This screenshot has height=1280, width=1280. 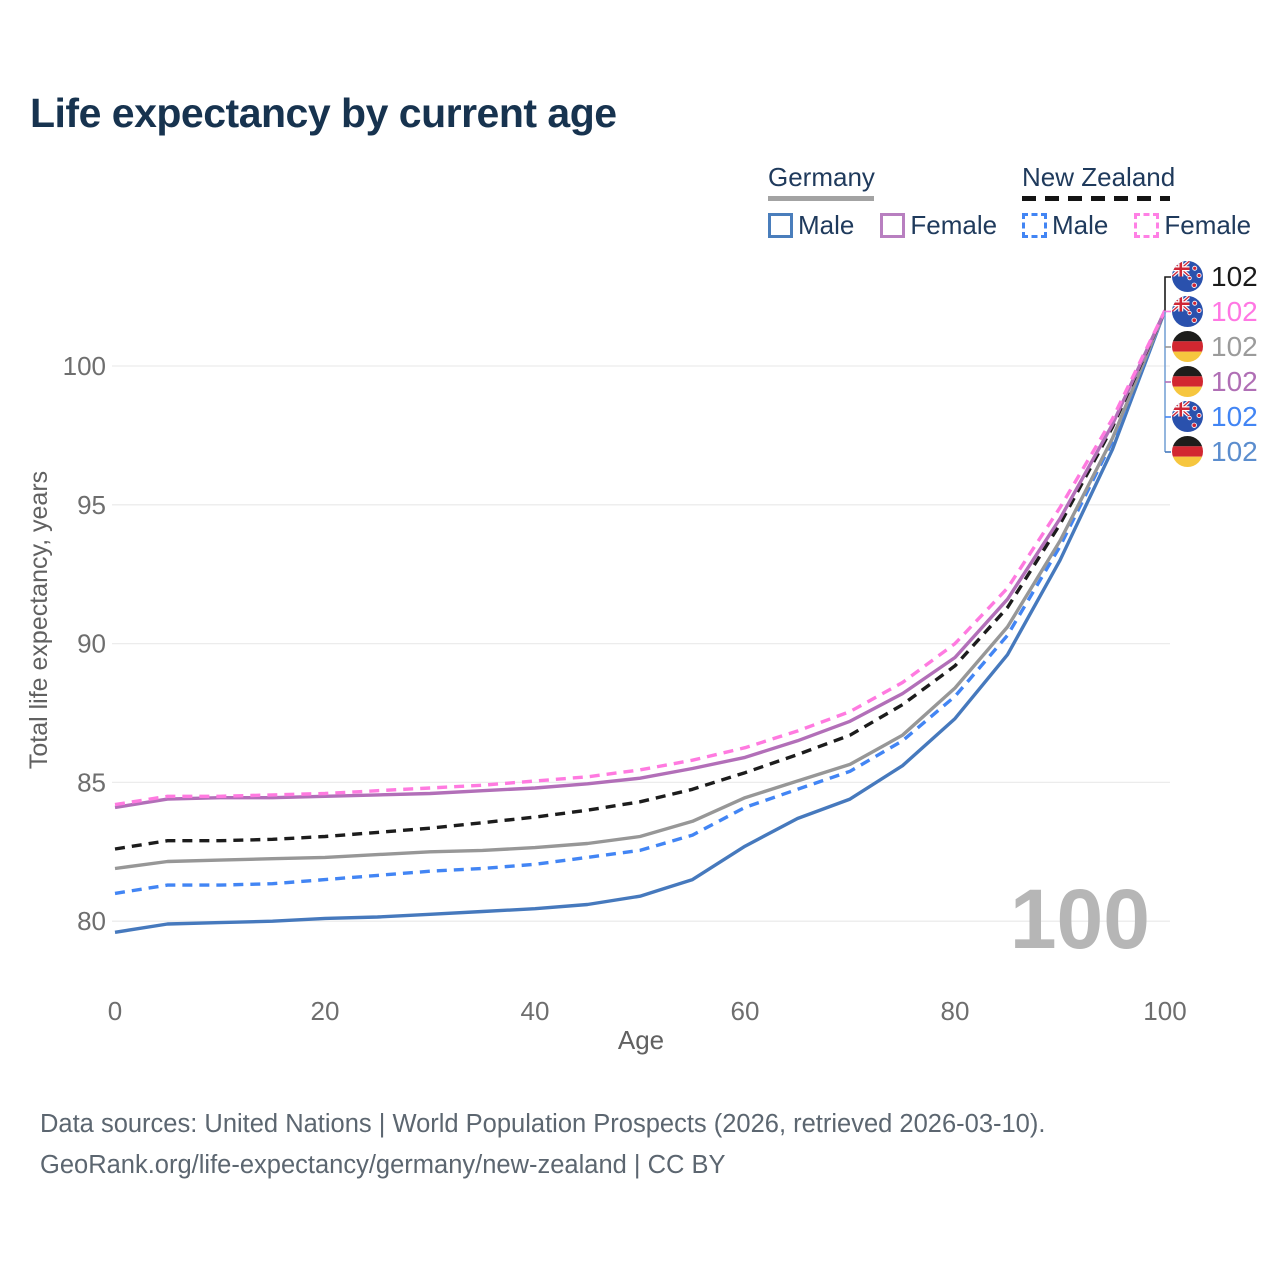 What do you see at coordinates (323, 113) in the screenshot?
I see `chart-title: Life expectancy by current age` at bounding box center [323, 113].